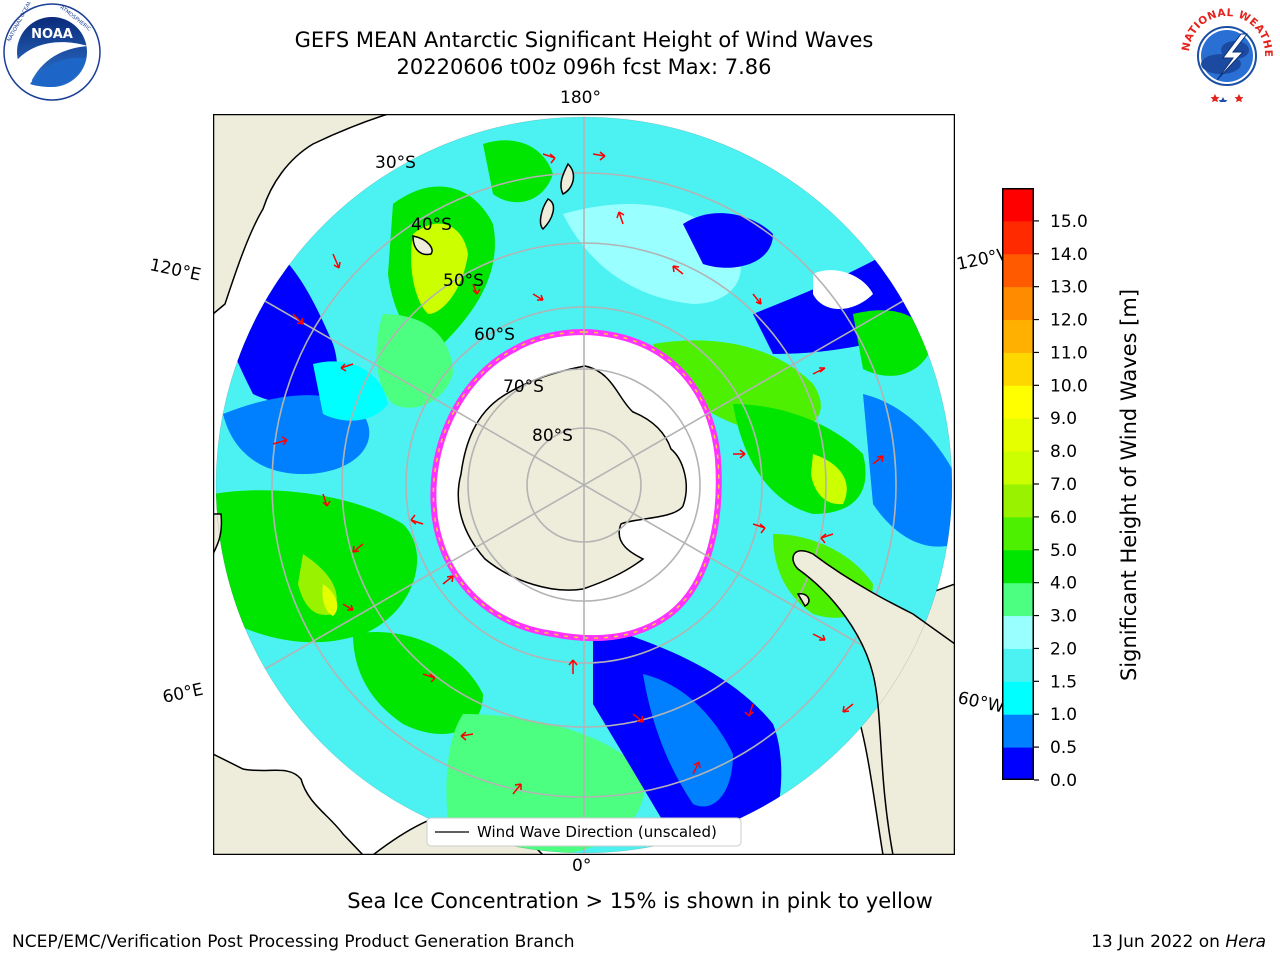 The image size is (1280, 960). I want to click on colorbar-tick-label: 15.0, so click(1069, 222).